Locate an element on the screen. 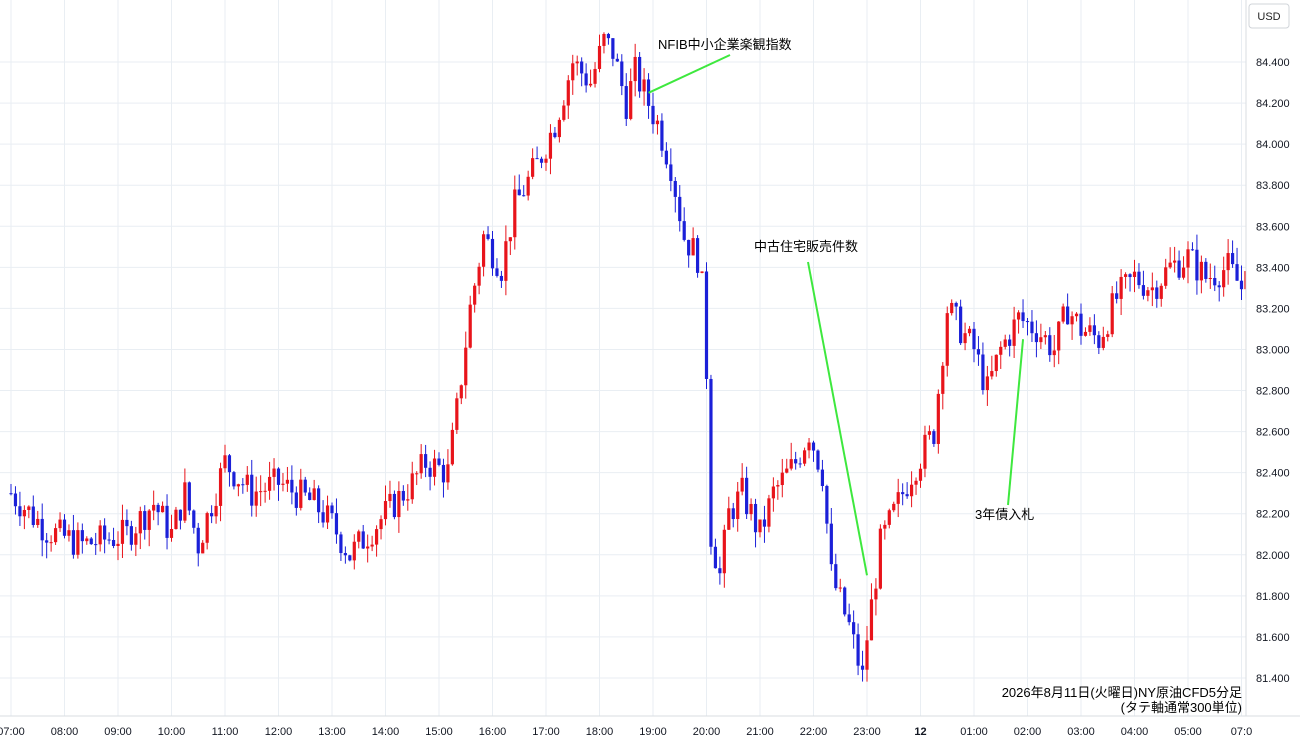 This screenshot has width=1300, height=750. currency-badge: USD is located at coordinates (1269, 16).